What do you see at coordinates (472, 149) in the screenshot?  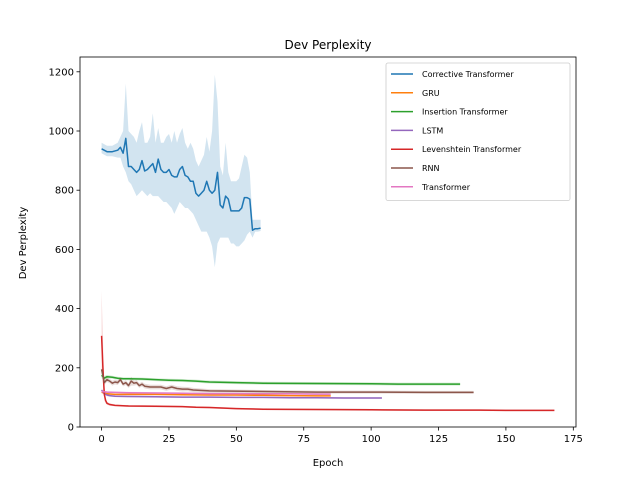 I see `legend-label-4: Levenshtein Transformer` at bounding box center [472, 149].